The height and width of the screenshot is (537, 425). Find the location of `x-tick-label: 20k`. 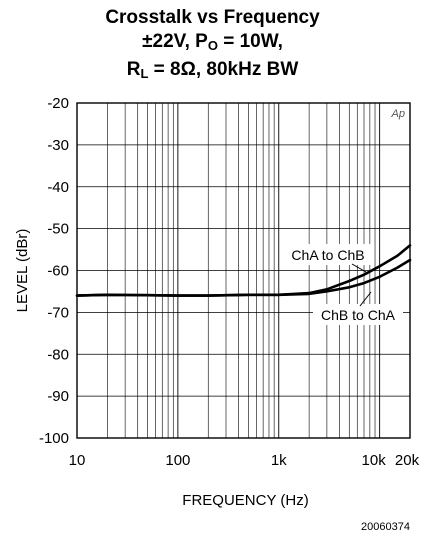

x-tick-label: 20k is located at coordinates (407, 460).